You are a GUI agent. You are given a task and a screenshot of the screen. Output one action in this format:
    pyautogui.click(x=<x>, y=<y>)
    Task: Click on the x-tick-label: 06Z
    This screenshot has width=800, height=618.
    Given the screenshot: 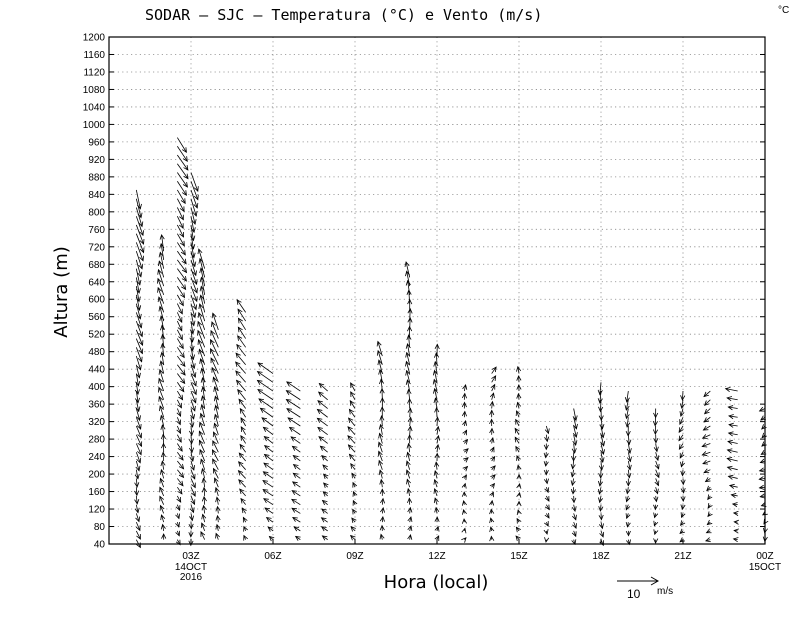 What is the action you would take?
    pyautogui.click(x=272, y=556)
    